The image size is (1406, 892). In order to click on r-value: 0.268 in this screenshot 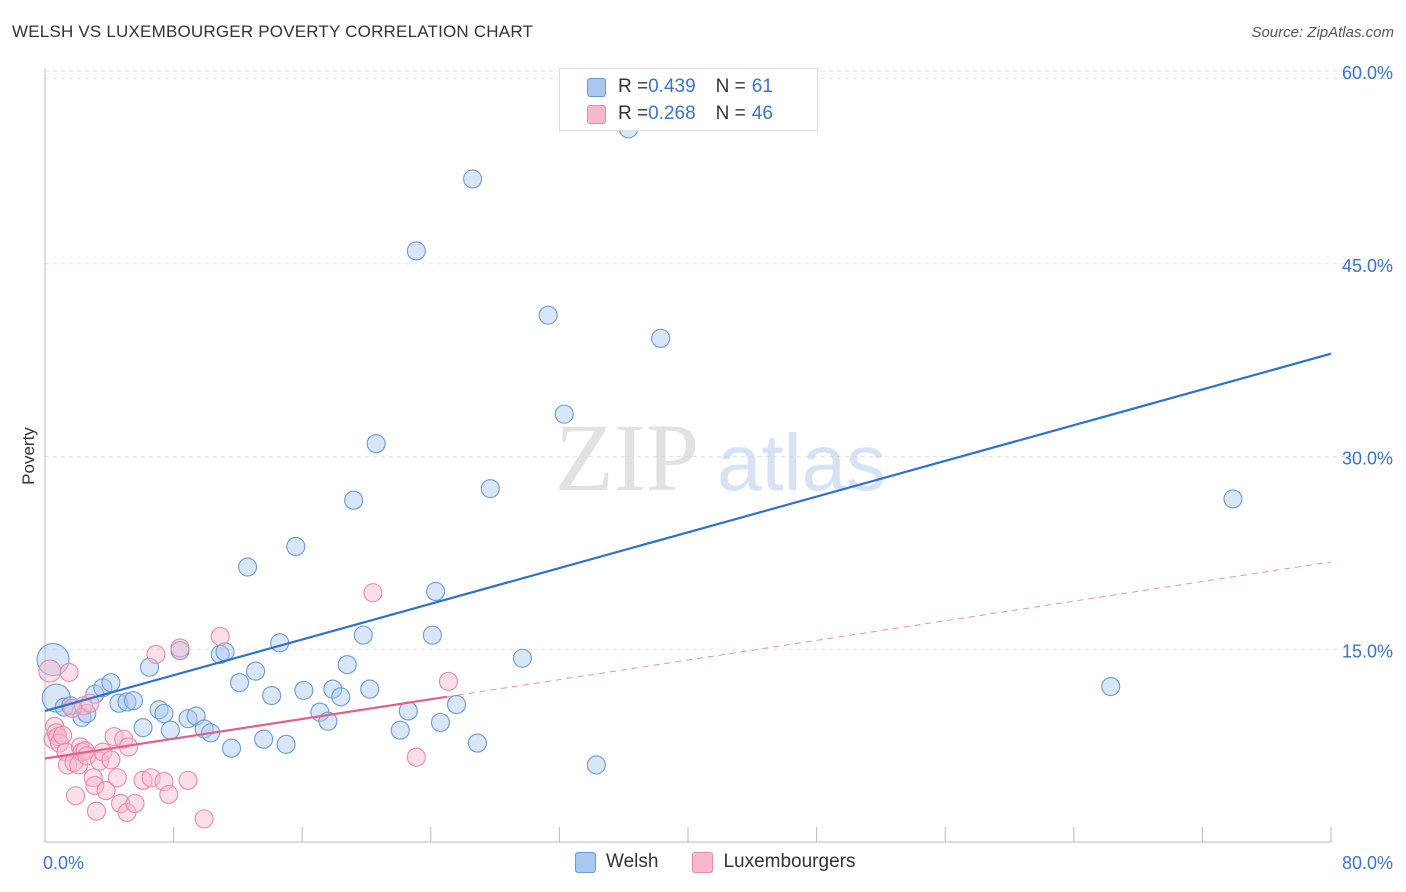, I will do `click(672, 113)`.